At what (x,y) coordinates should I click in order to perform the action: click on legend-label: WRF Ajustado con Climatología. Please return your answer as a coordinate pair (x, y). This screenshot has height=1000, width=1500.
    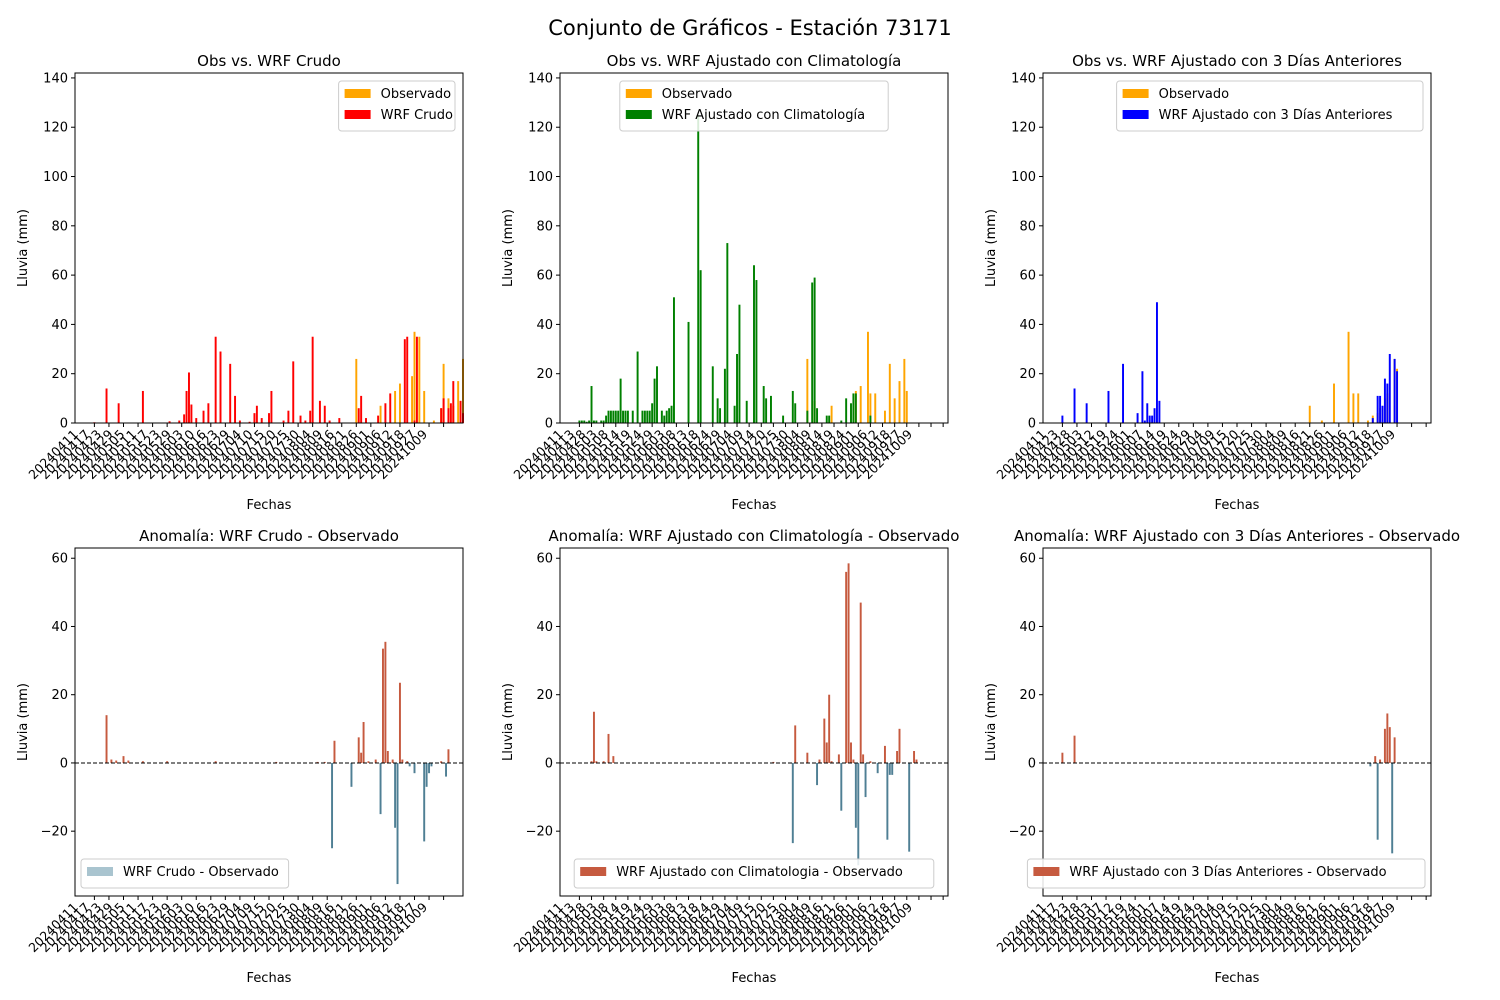
    Looking at the image, I should click on (763, 115).